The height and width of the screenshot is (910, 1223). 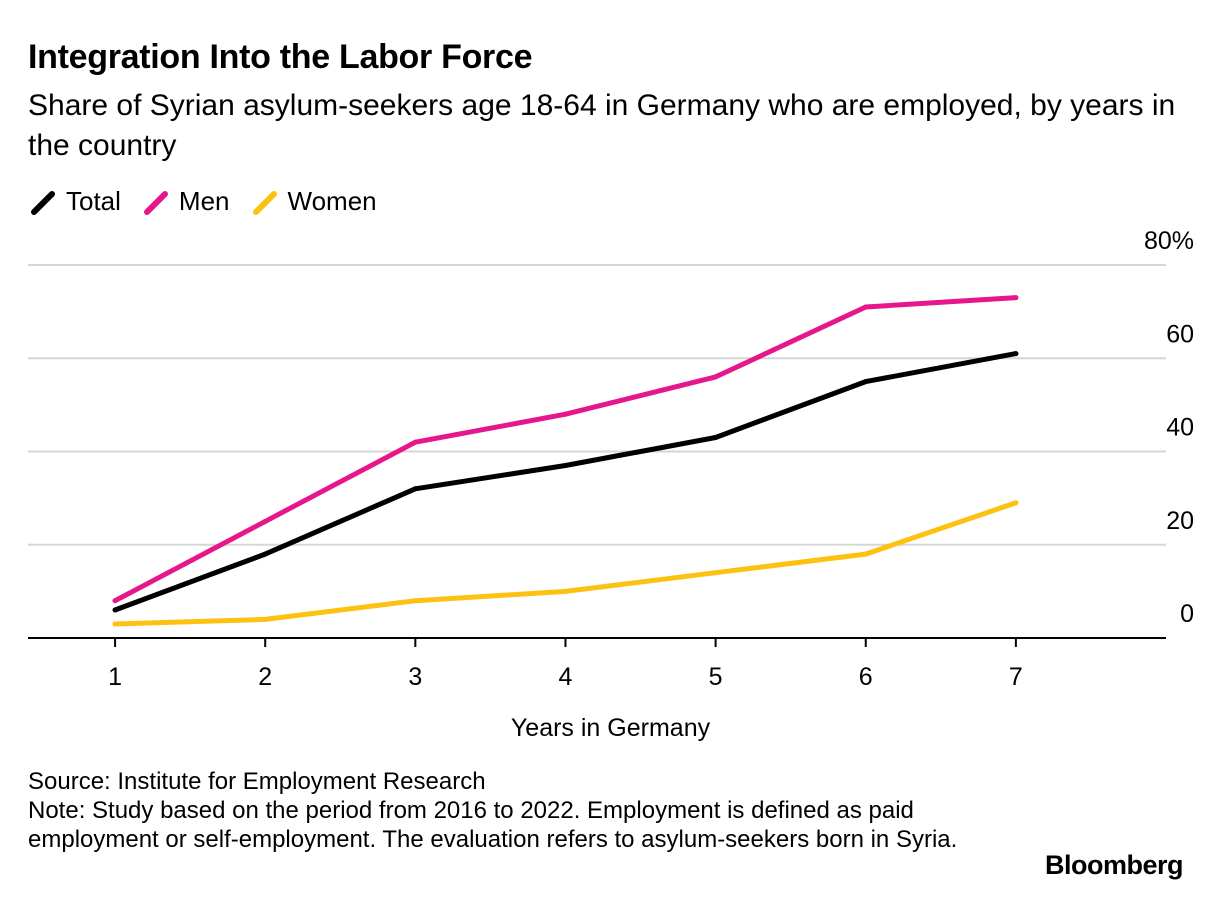 What do you see at coordinates (1114, 865) in the screenshot?
I see `bloomberg-logo: Bloomberg` at bounding box center [1114, 865].